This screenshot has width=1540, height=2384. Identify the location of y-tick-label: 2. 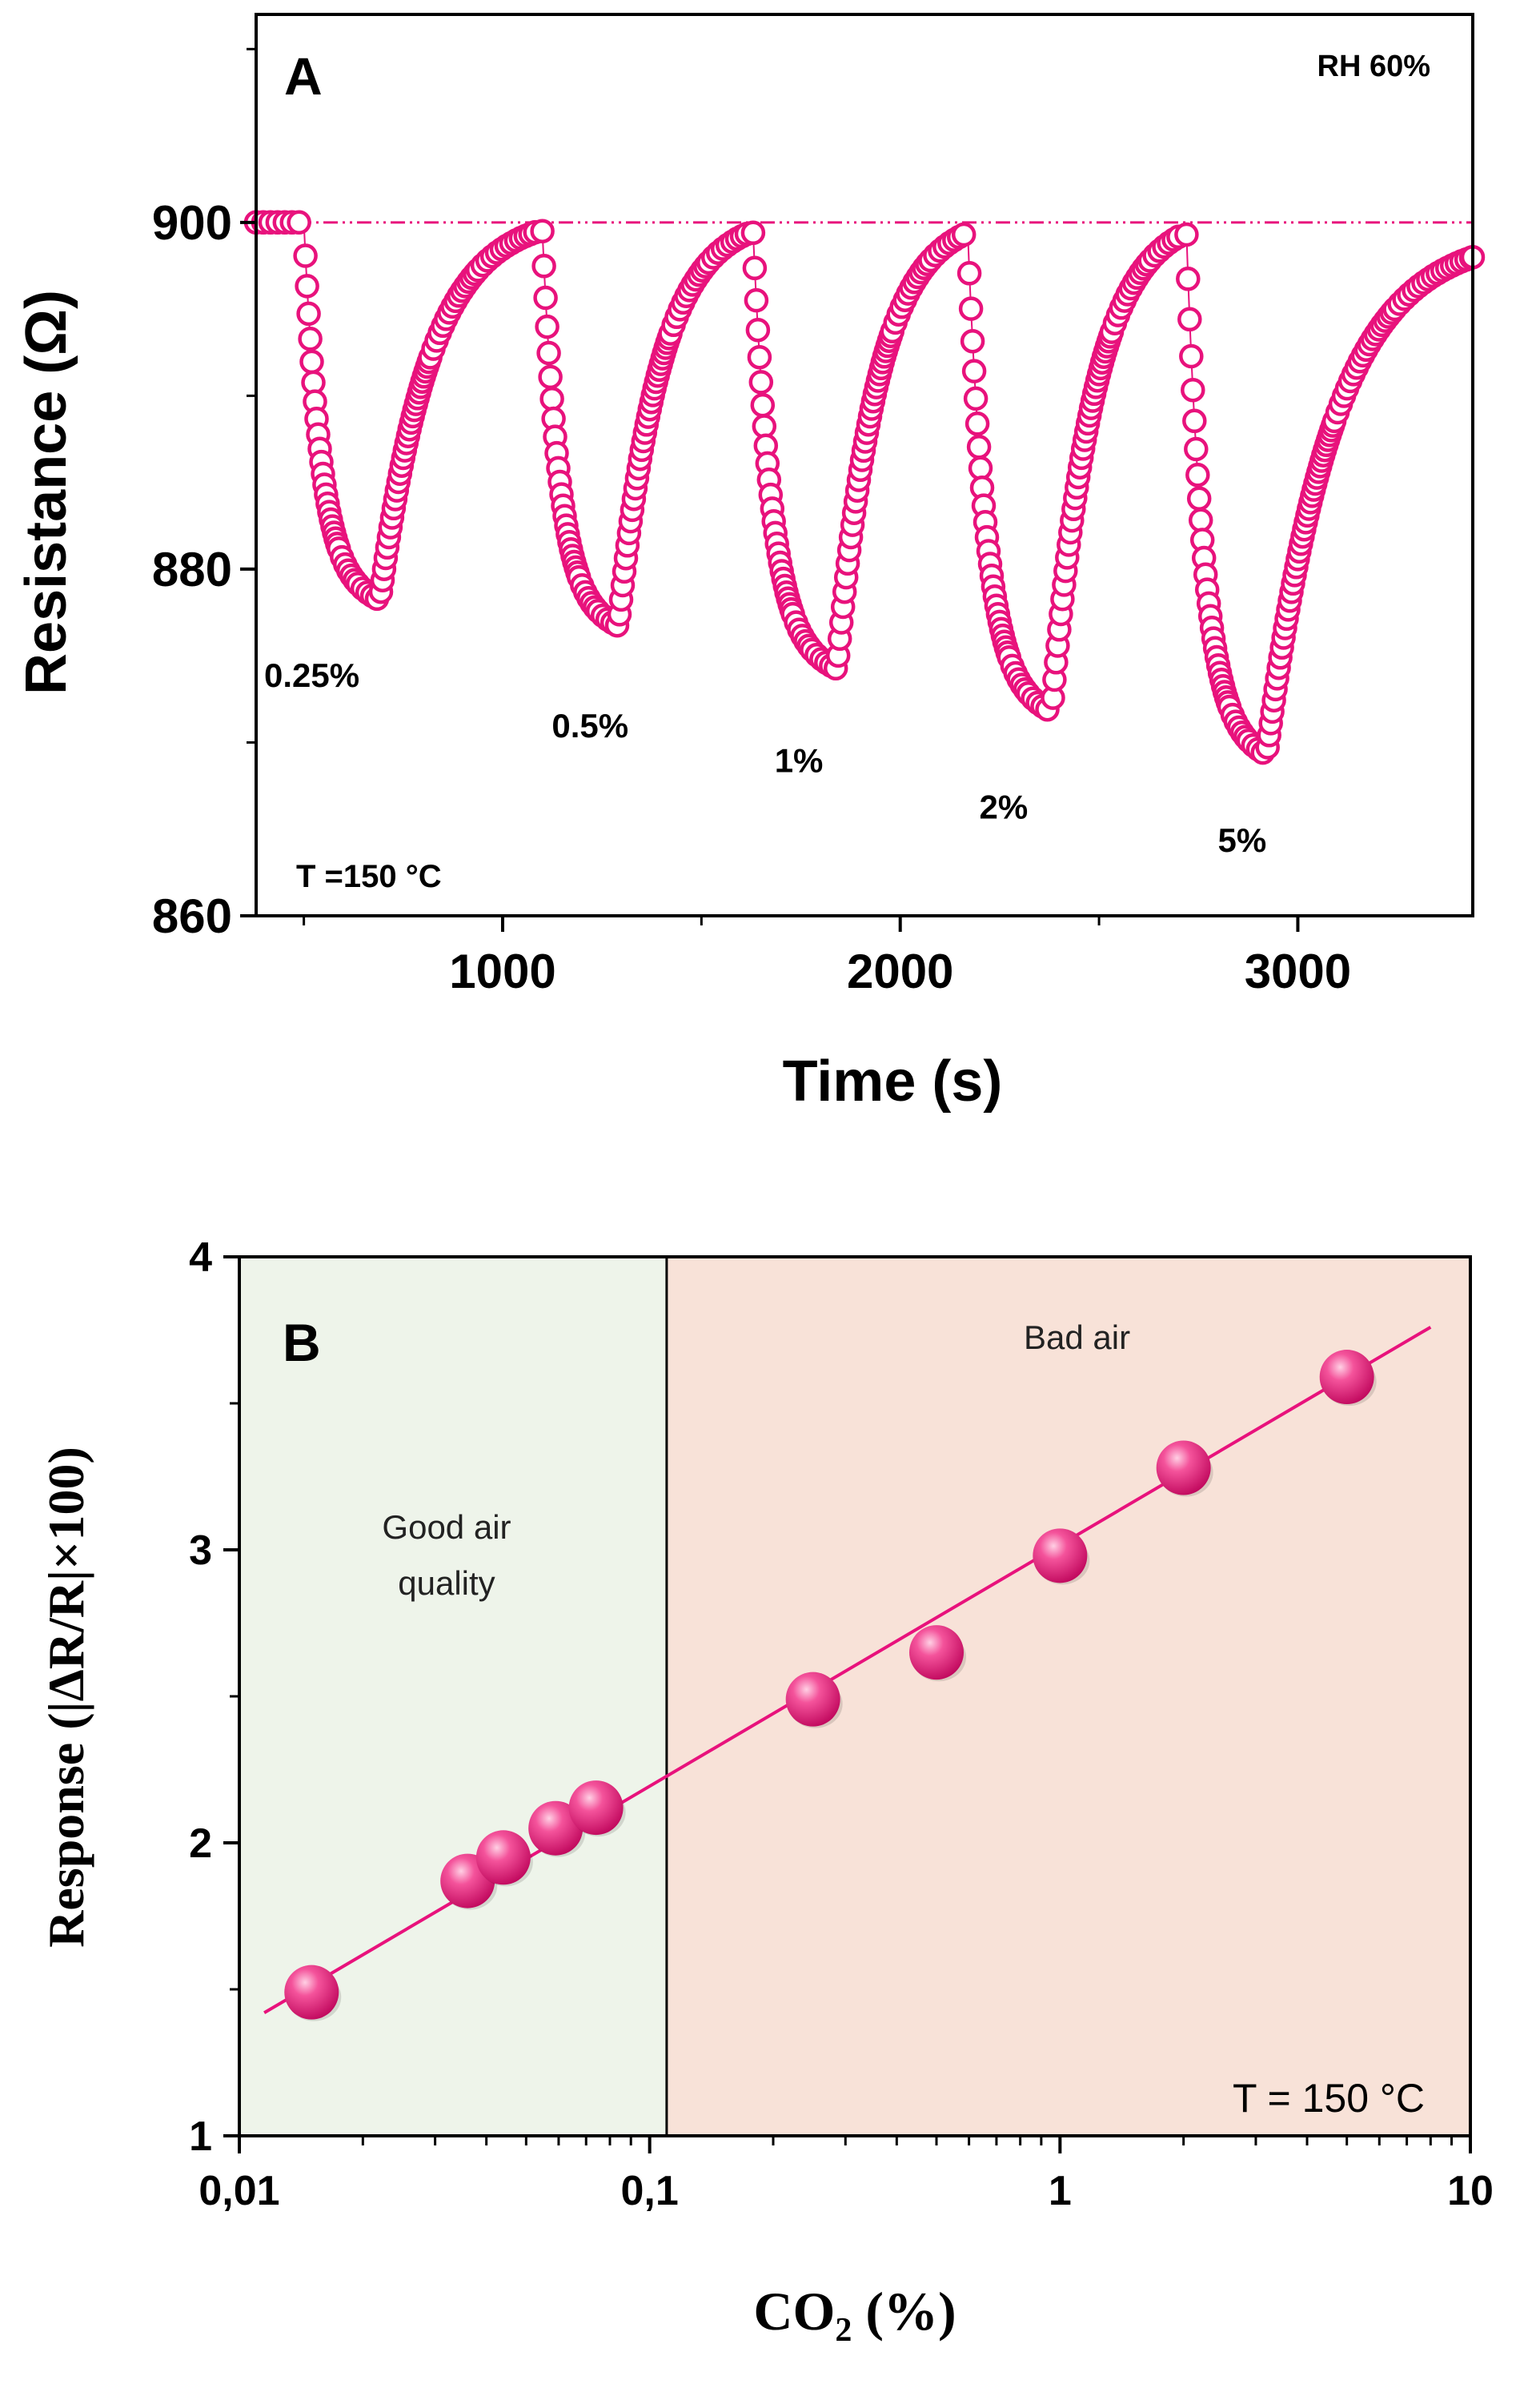
(201, 1844).